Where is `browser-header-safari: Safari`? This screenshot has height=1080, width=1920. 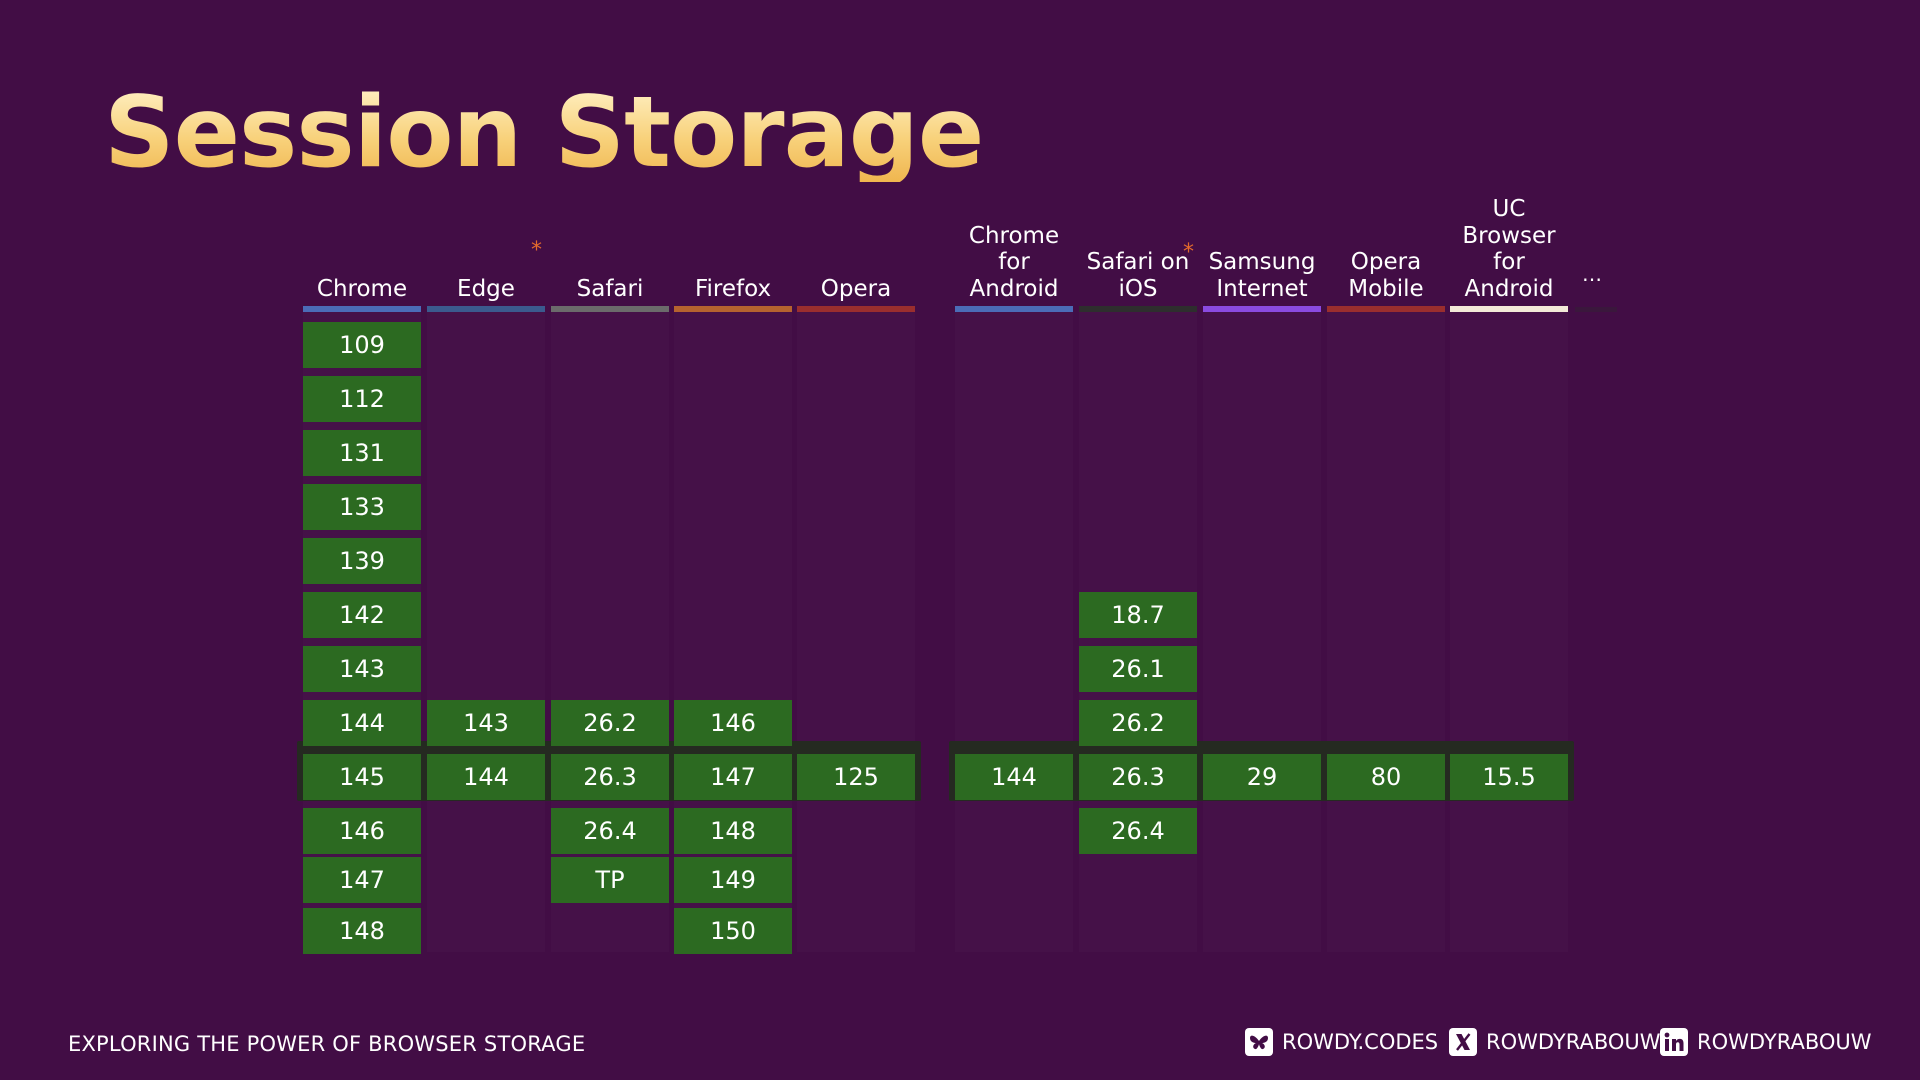
browser-header-safari: Safari is located at coordinates (610, 288).